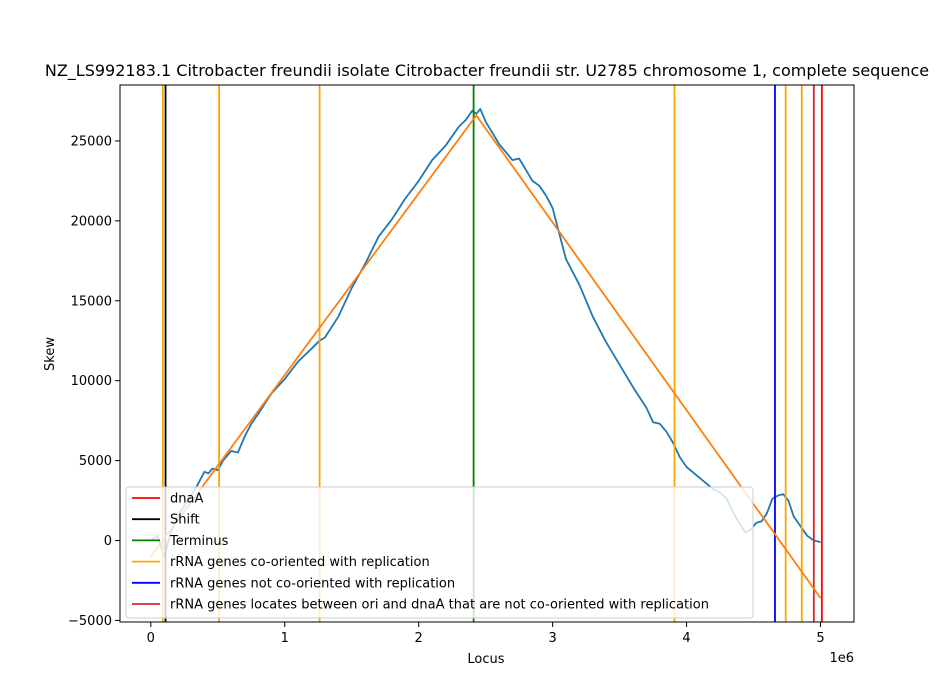 This screenshot has height=700, width=950. What do you see at coordinates (91, 381) in the screenshot?
I see `y-tick-label: 10000` at bounding box center [91, 381].